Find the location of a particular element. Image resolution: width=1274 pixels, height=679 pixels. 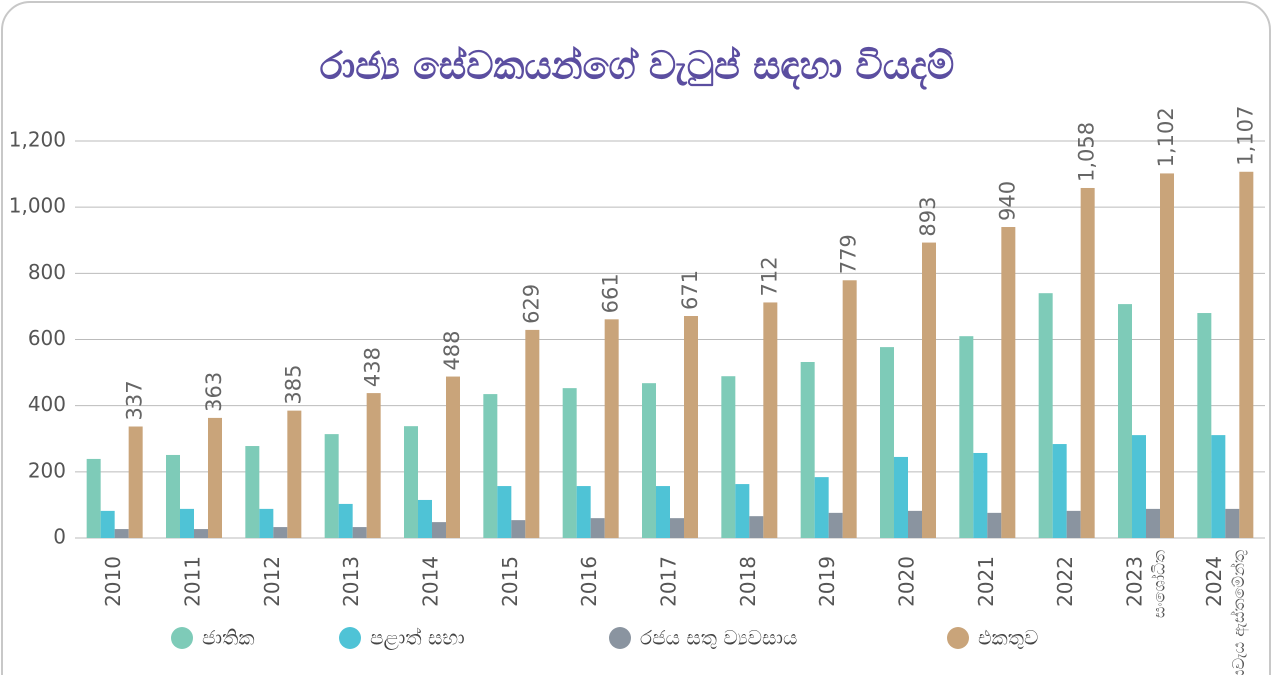

x-tick-label: 2018 is located at coordinates (748, 581).